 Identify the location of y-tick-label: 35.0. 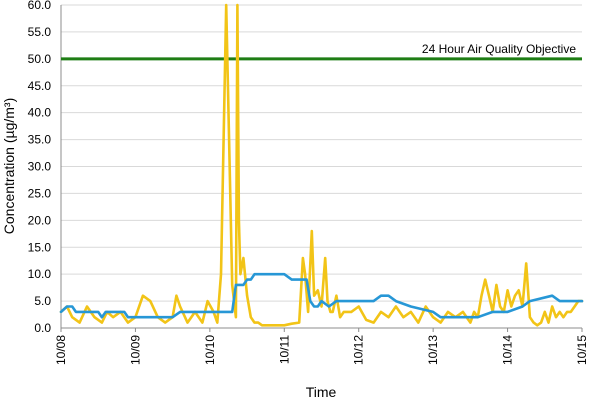
(40, 140).